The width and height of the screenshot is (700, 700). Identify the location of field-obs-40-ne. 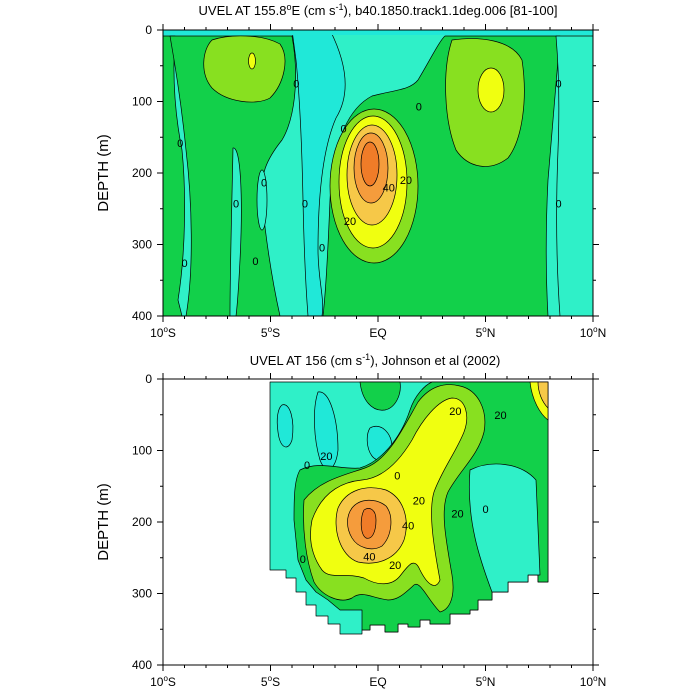
(543, 395).